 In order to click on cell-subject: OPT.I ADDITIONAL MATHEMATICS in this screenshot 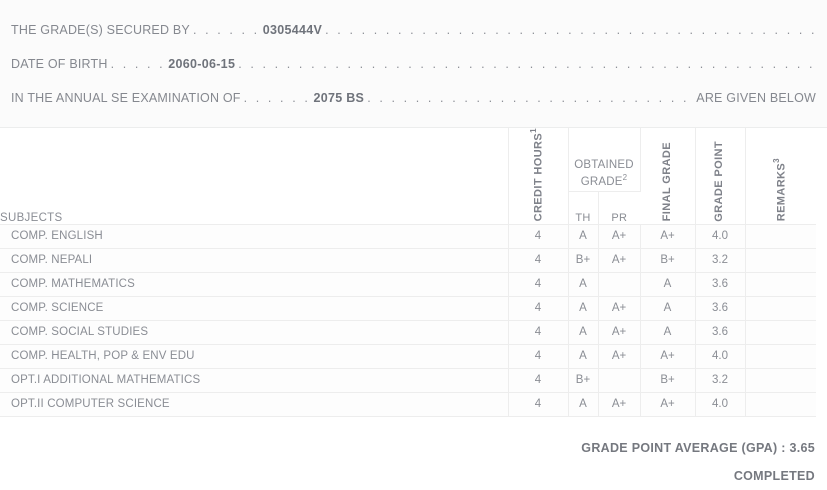, I will do `click(254, 381)`.